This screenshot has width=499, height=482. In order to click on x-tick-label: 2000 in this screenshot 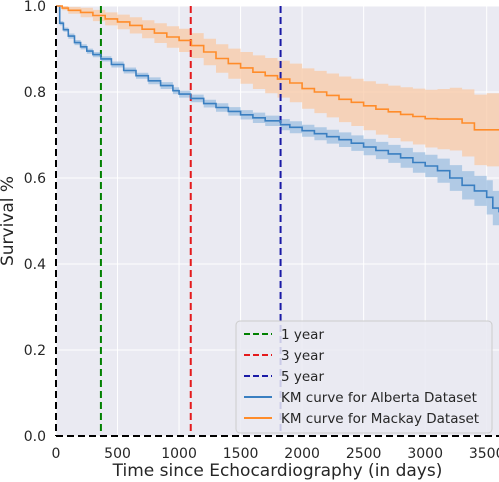, I will do `click(302, 454)`.